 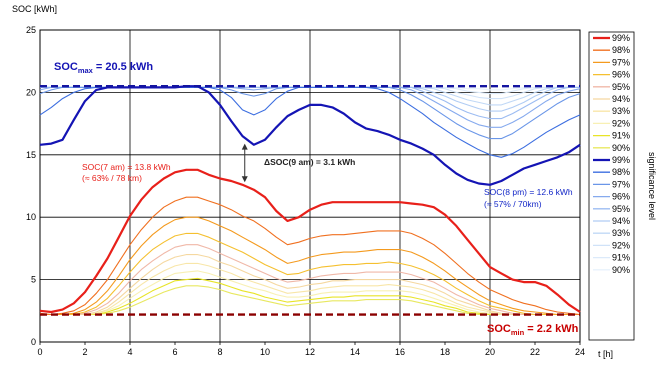 I want to click on y-axis-label: SOC [kWh], so click(x=34, y=9).